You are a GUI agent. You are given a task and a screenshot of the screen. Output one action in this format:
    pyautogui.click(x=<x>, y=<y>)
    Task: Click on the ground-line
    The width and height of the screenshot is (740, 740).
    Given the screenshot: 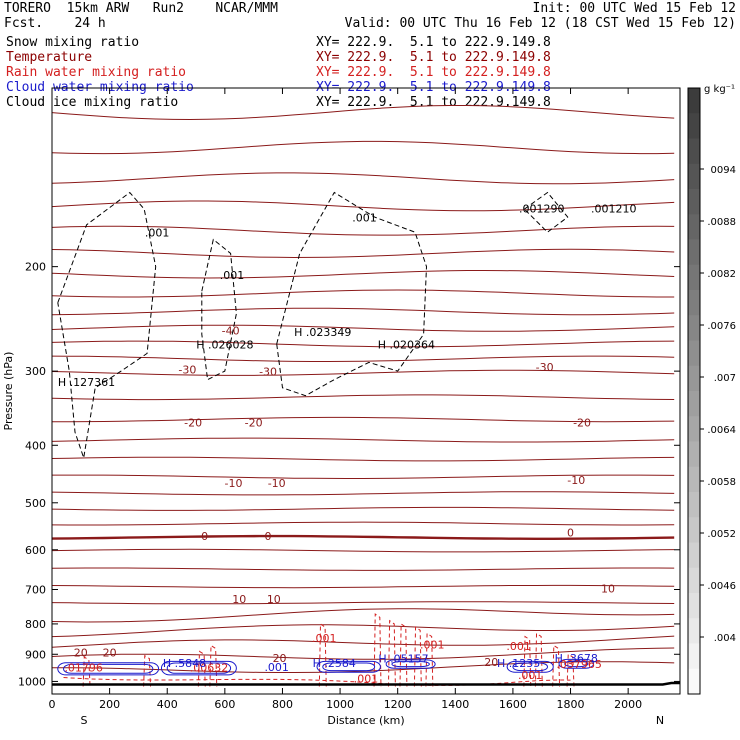 What is the action you would take?
    pyautogui.click(x=366, y=683)
    